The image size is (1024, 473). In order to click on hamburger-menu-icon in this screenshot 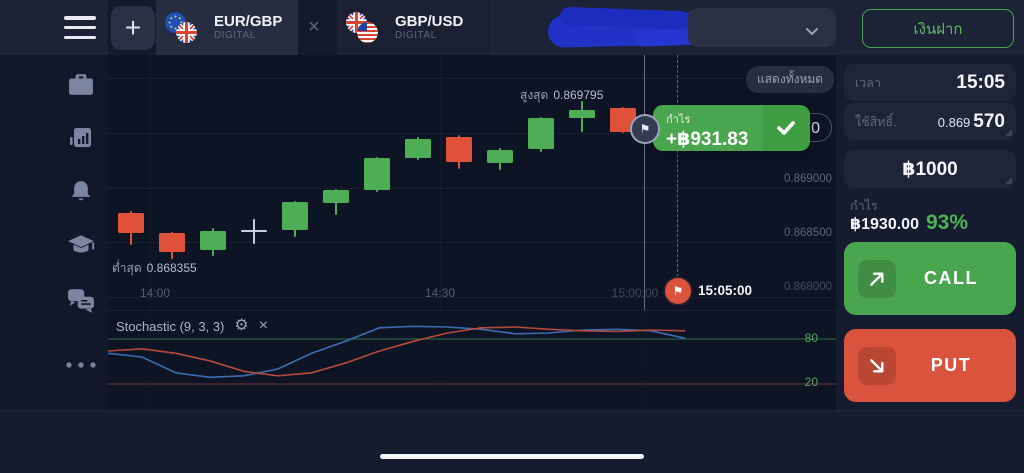, I will do `click(80, 27)`.